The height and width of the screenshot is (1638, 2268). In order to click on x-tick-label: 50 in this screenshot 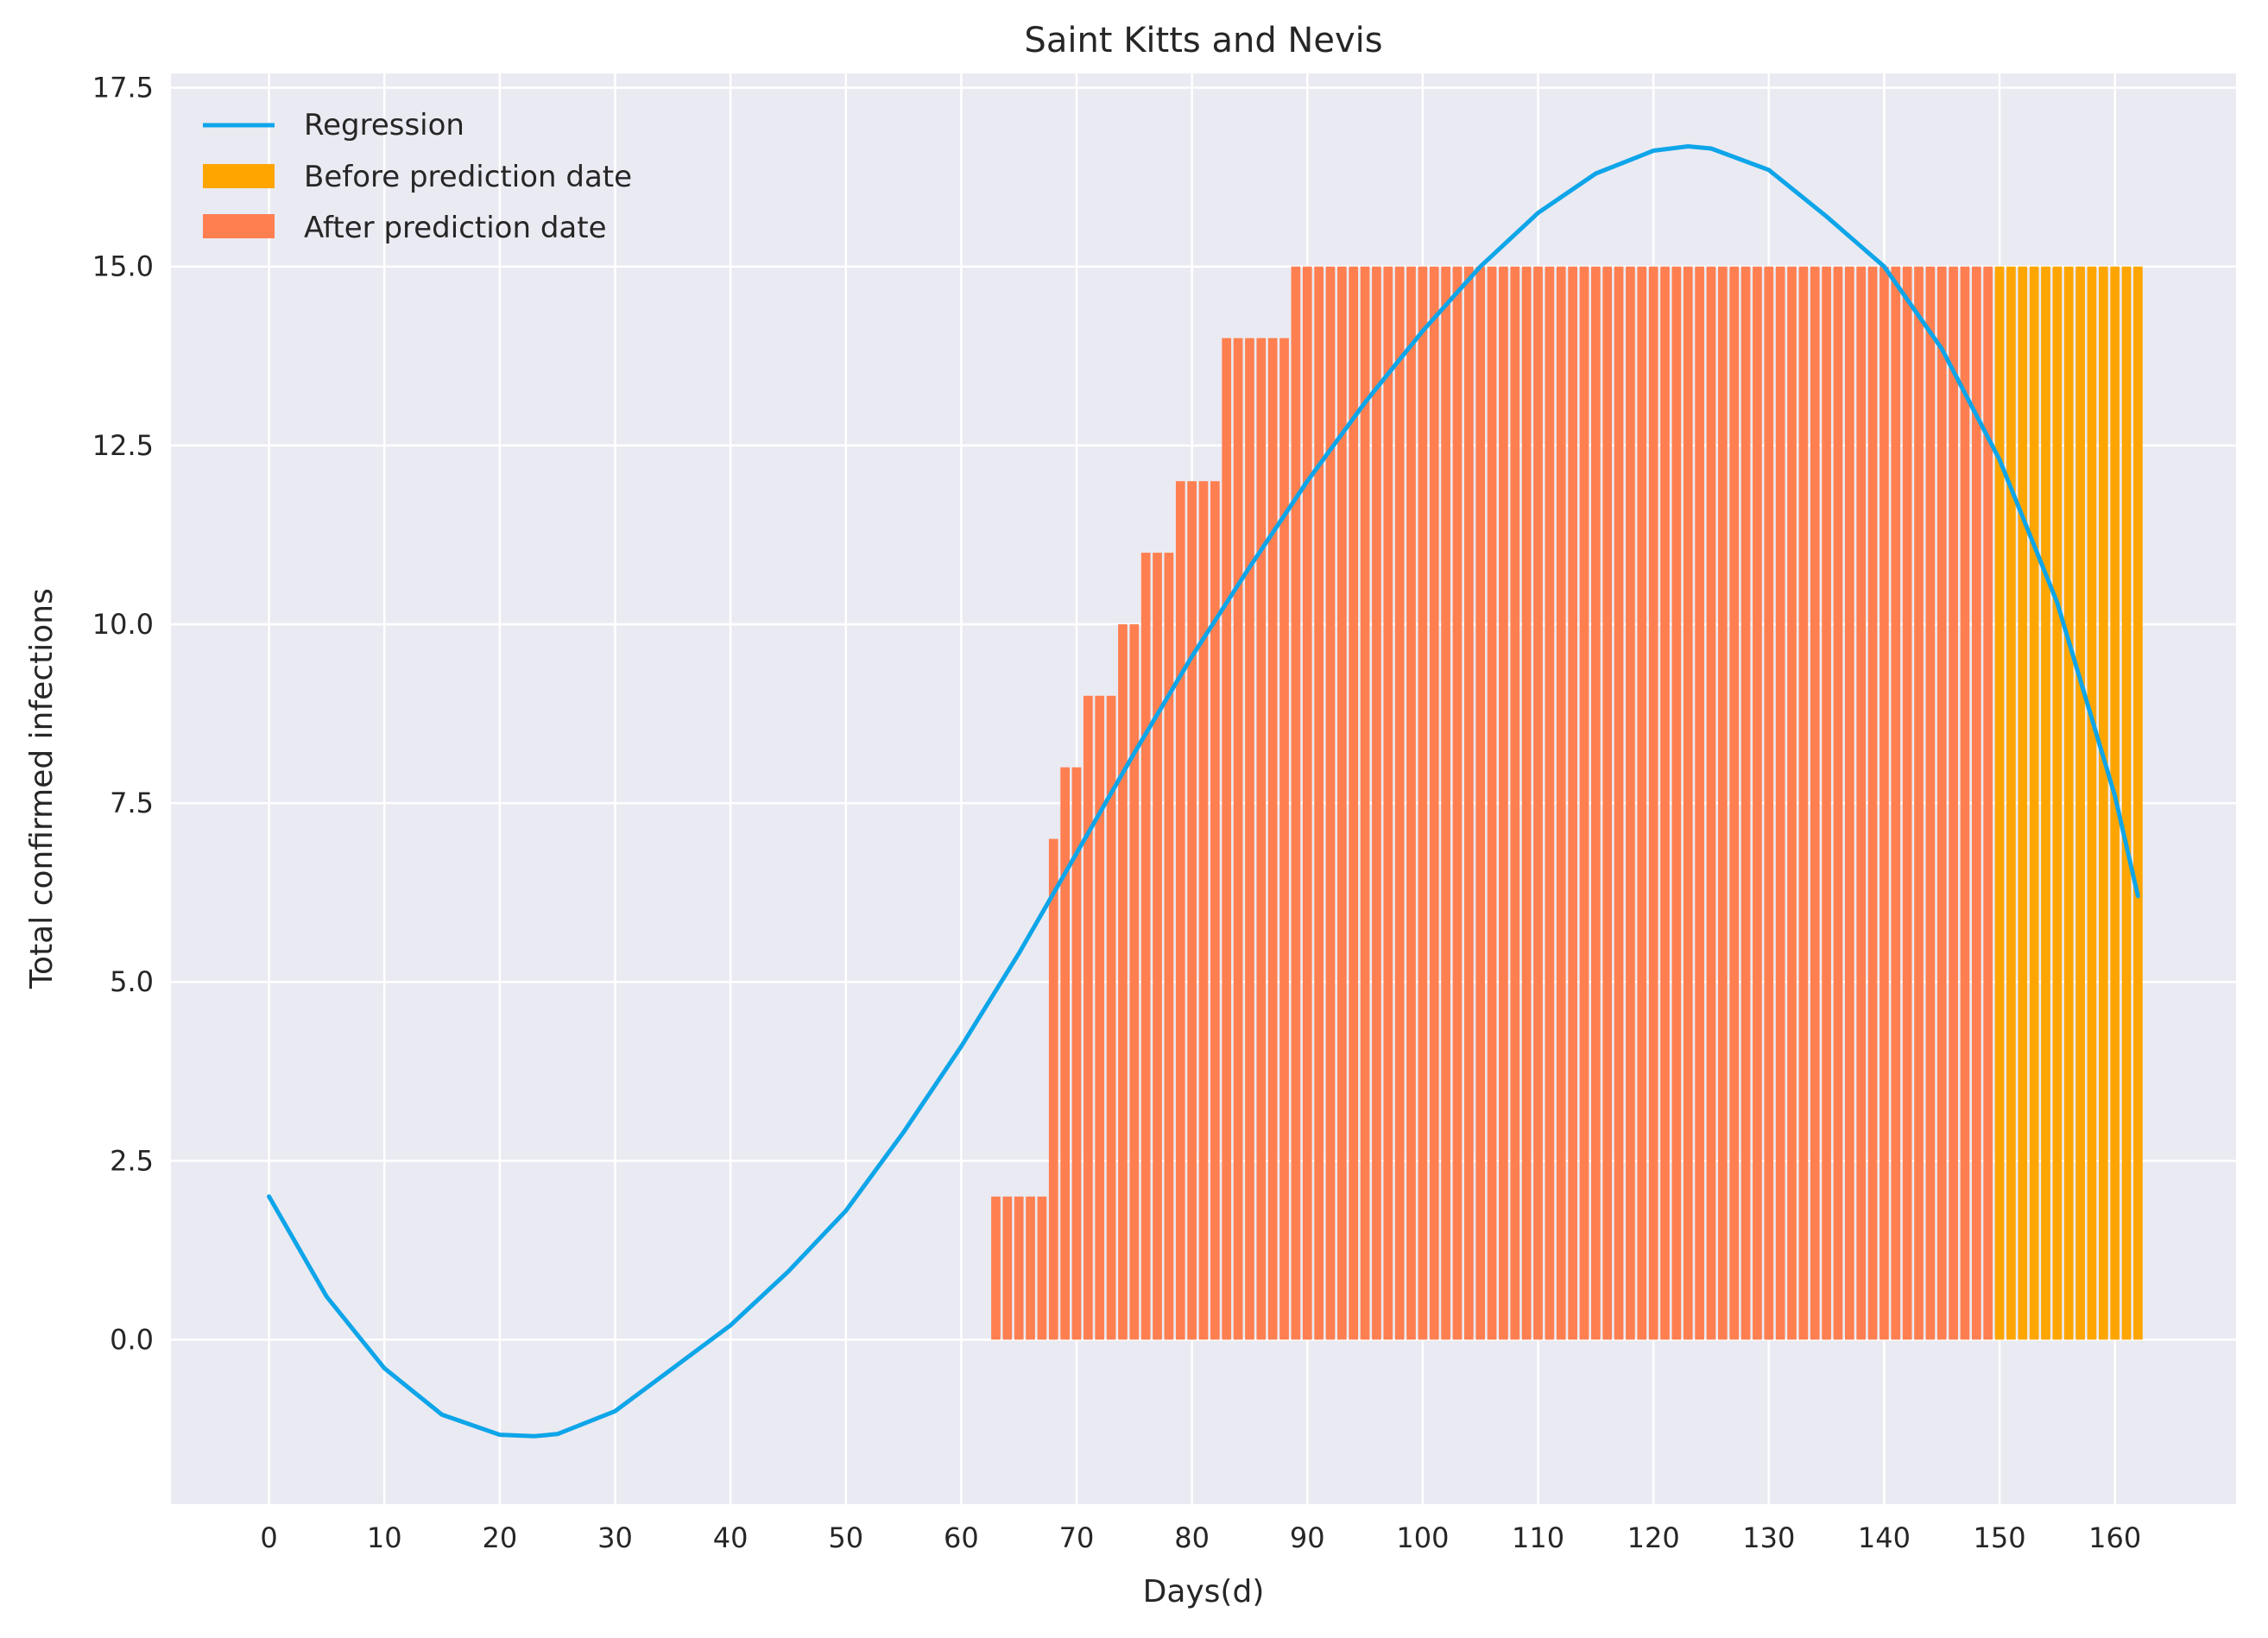, I will do `click(845, 1538)`.